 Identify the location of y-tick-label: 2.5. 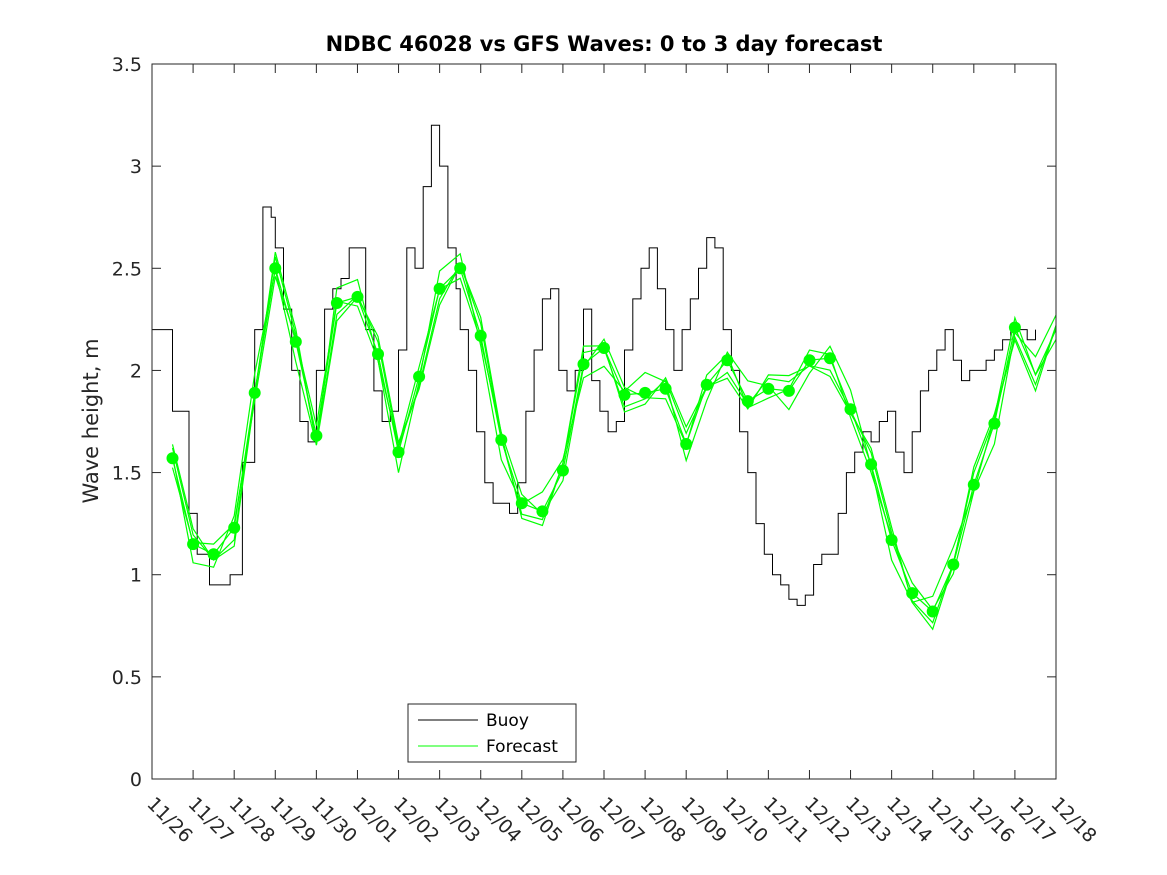
(127, 269).